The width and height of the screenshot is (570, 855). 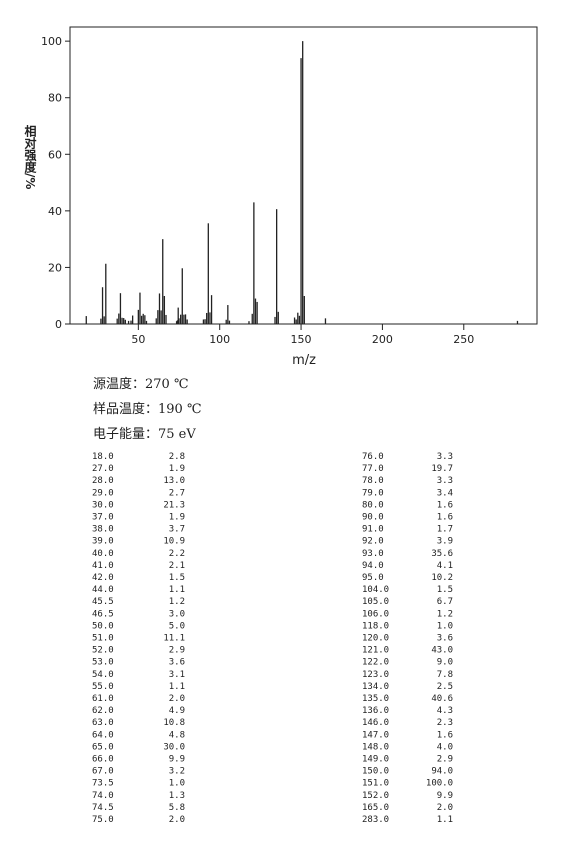 I want to click on table-mz: 91.0, so click(x=373, y=530).